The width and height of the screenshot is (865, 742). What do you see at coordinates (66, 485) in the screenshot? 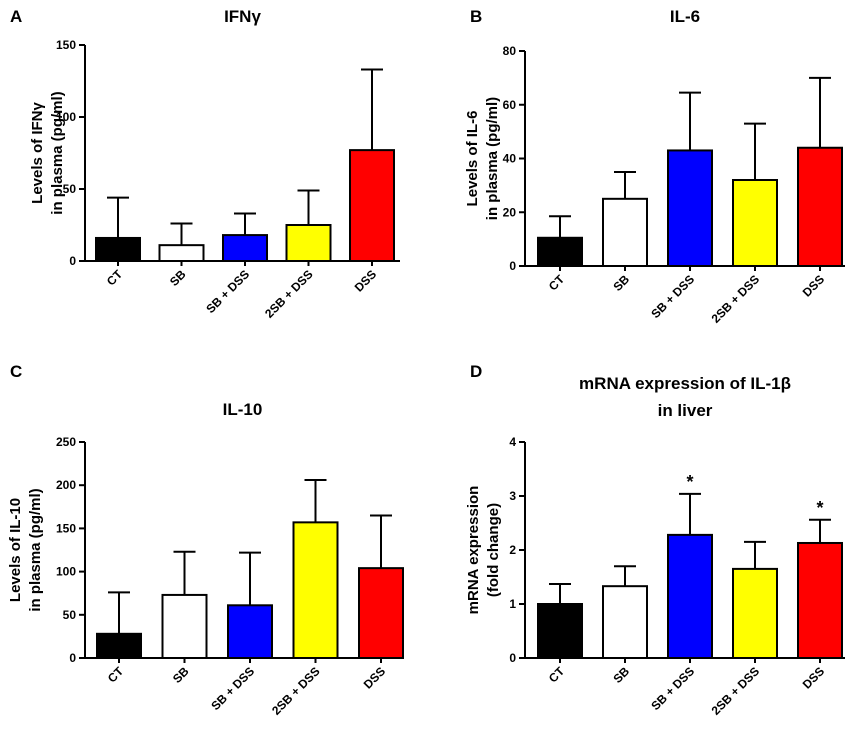
I see `y-tick-label: 200` at bounding box center [66, 485].